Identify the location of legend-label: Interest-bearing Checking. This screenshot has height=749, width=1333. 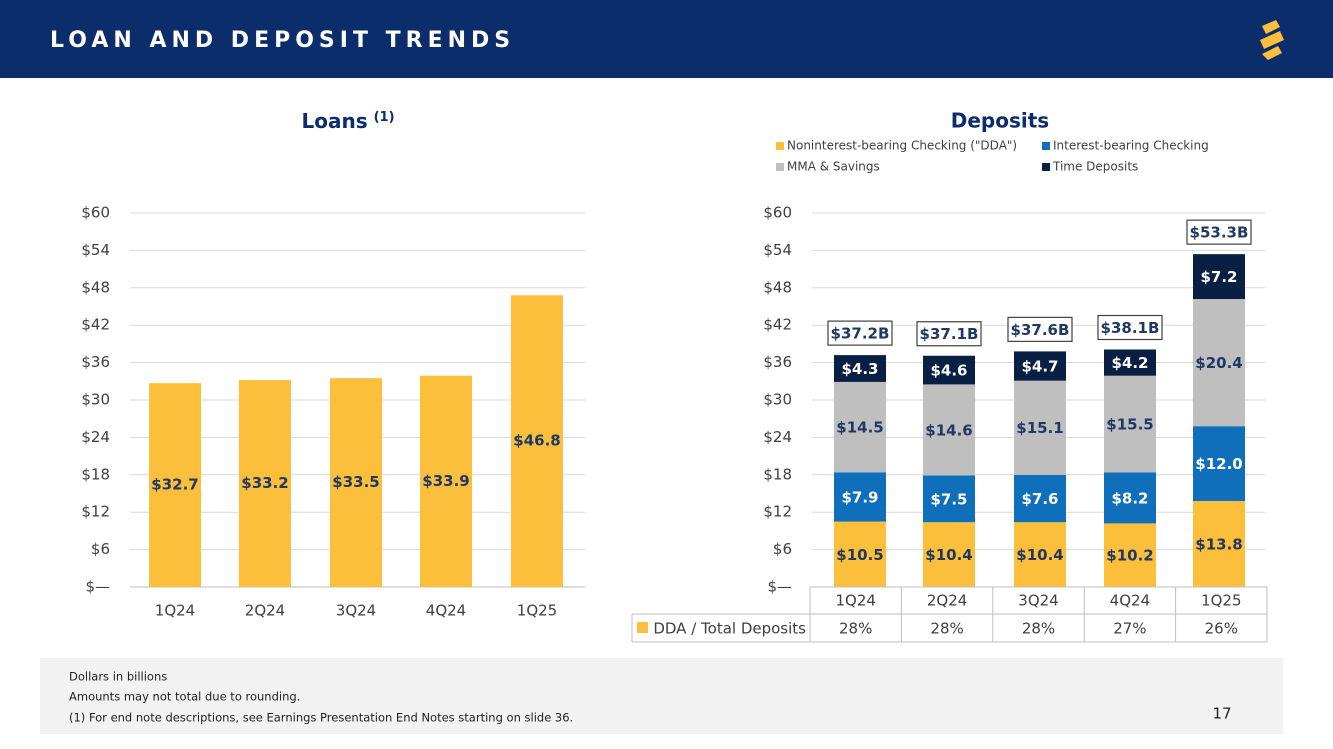
(1131, 146).